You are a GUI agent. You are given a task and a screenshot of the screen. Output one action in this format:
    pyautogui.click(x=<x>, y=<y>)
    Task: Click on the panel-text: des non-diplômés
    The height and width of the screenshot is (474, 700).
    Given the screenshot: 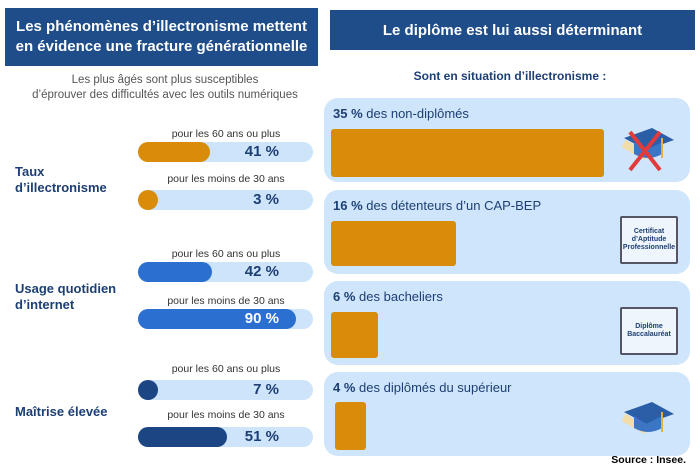 What is the action you would take?
    pyautogui.click(x=417, y=113)
    